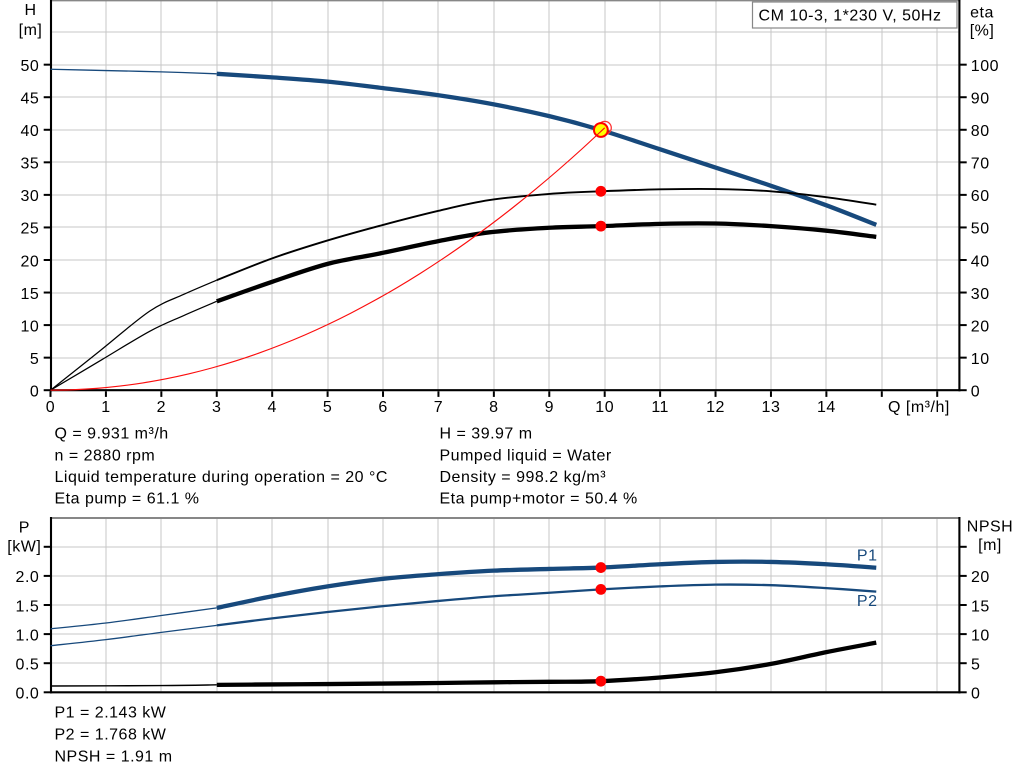 Image resolution: width=1024 pixels, height=781 pixels. Describe the element at coordinates (980, 99) in the screenshot. I see `svg-text: 90` at that location.